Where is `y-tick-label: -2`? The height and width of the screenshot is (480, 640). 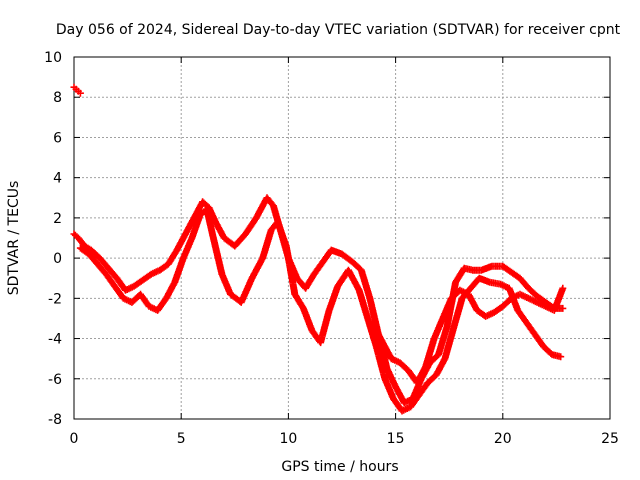 y-tick-label: -2 is located at coordinates (55, 299).